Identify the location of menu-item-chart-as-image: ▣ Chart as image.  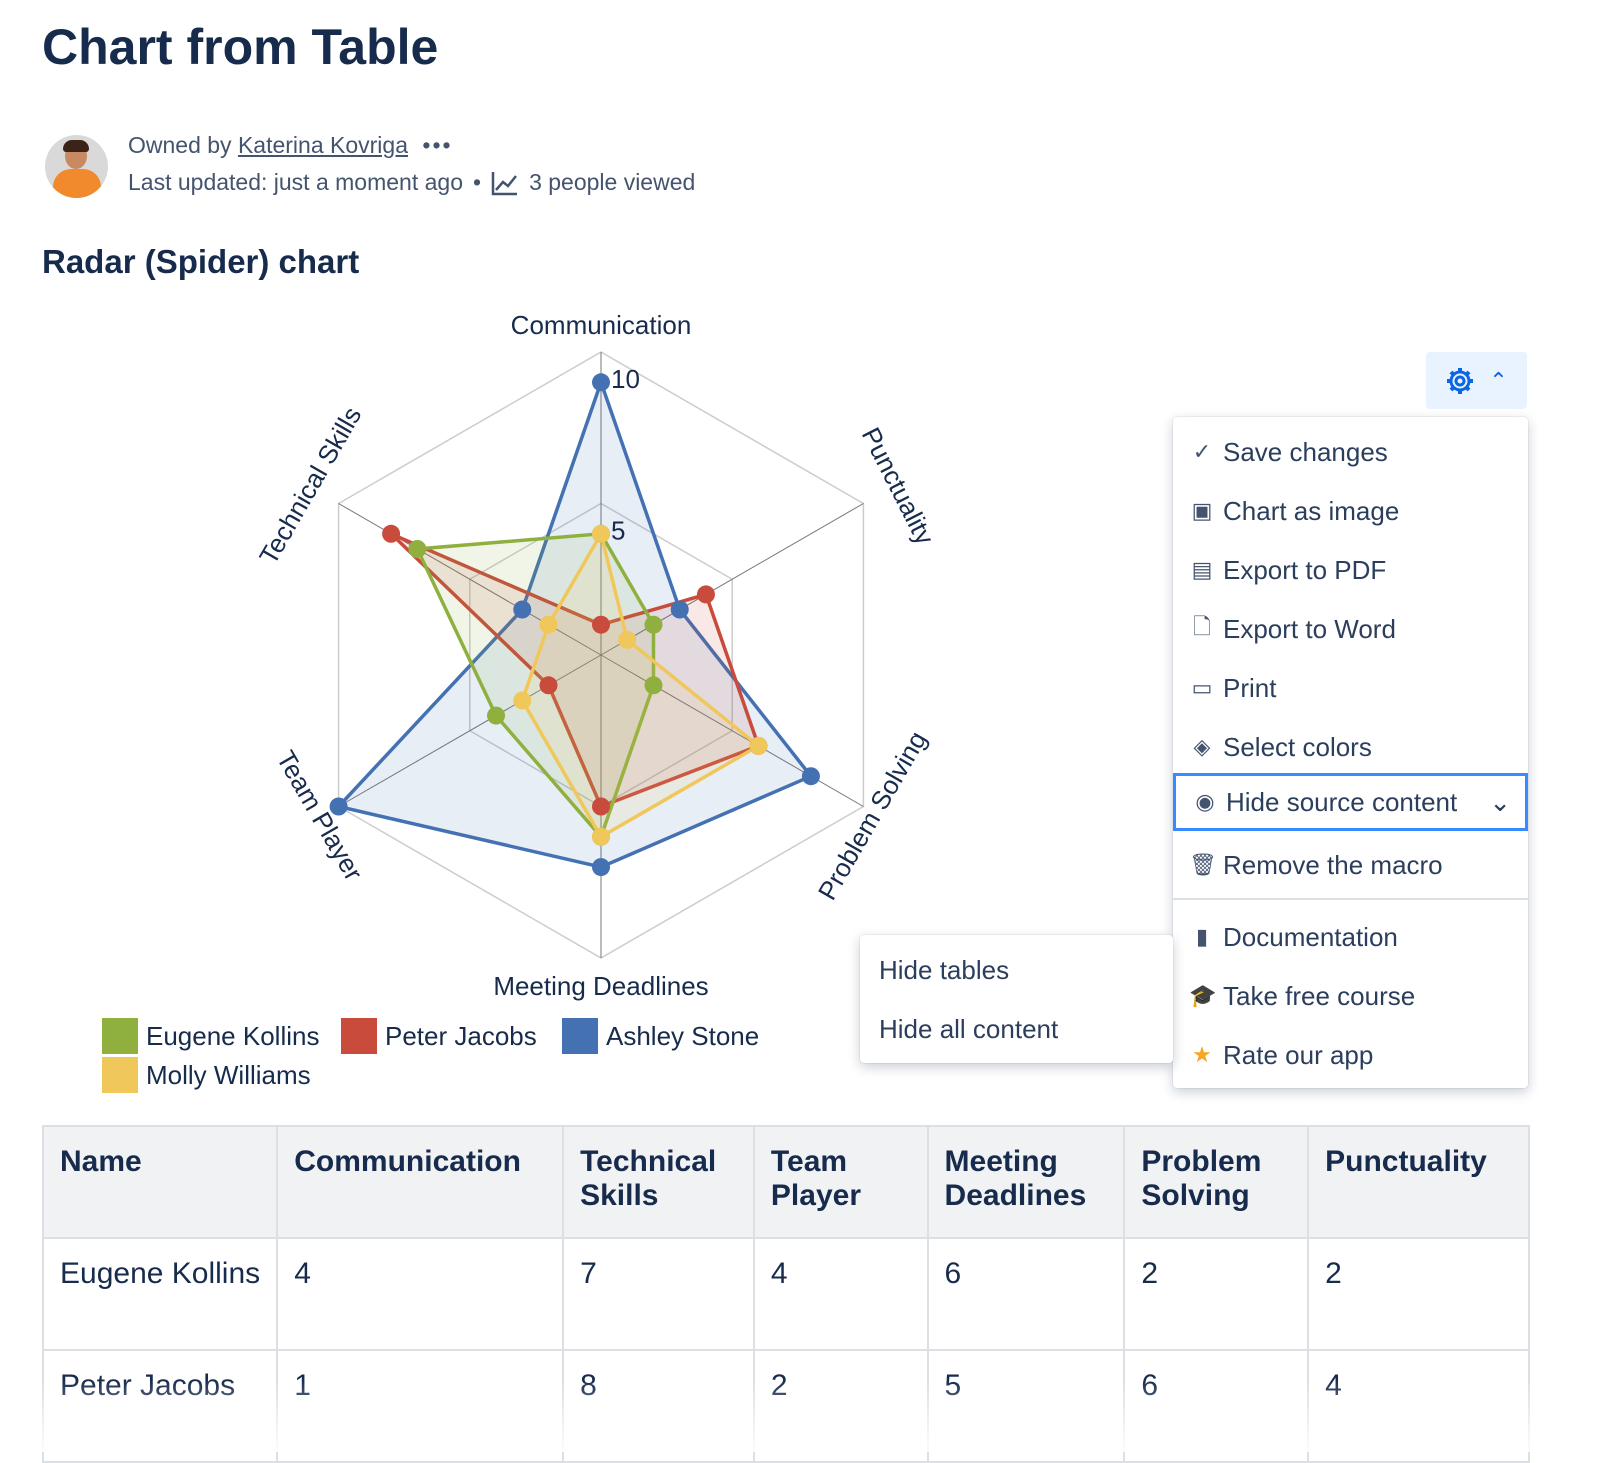
(1350, 511).